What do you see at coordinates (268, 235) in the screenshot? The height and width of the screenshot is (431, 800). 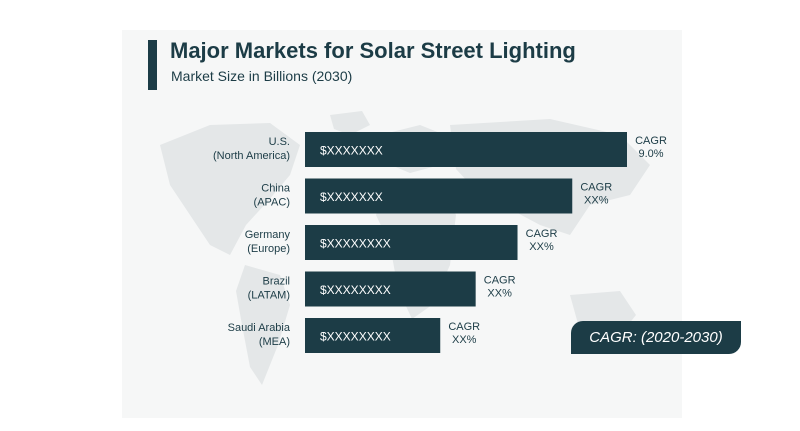 I see `category-label: Germany` at bounding box center [268, 235].